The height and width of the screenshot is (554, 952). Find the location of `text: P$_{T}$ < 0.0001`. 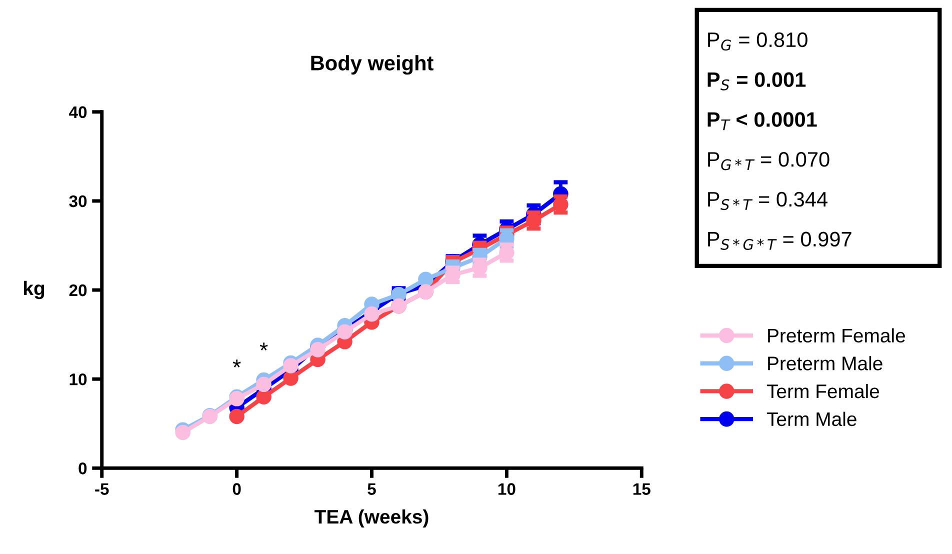

text: P$_{T}$ < 0.0001 is located at coordinates (762, 121).